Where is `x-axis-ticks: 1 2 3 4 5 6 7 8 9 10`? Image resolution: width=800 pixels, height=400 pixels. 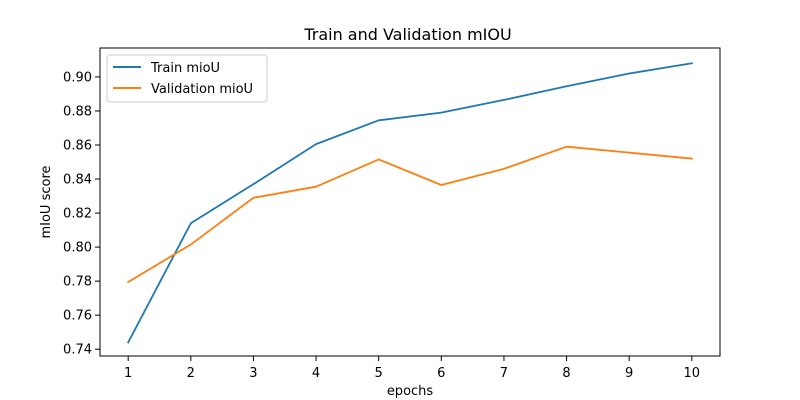 x-axis-ticks: 1 2 3 4 5 6 7 8 9 10 is located at coordinates (412, 368).